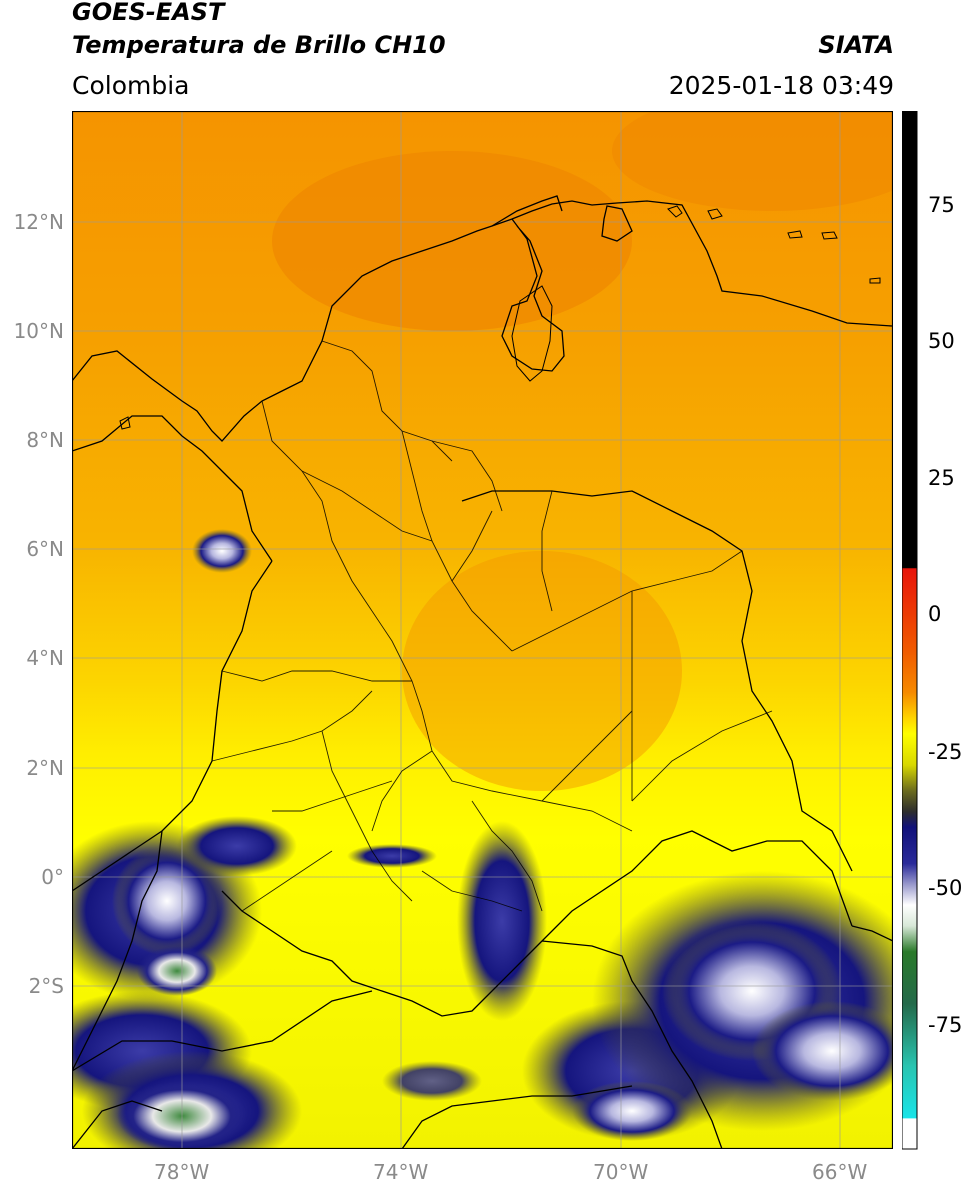 Image resolution: width=966 pixels, height=1190 pixels. What do you see at coordinates (935, 614) in the screenshot?
I see `colorbar-tick-label: 0` at bounding box center [935, 614].